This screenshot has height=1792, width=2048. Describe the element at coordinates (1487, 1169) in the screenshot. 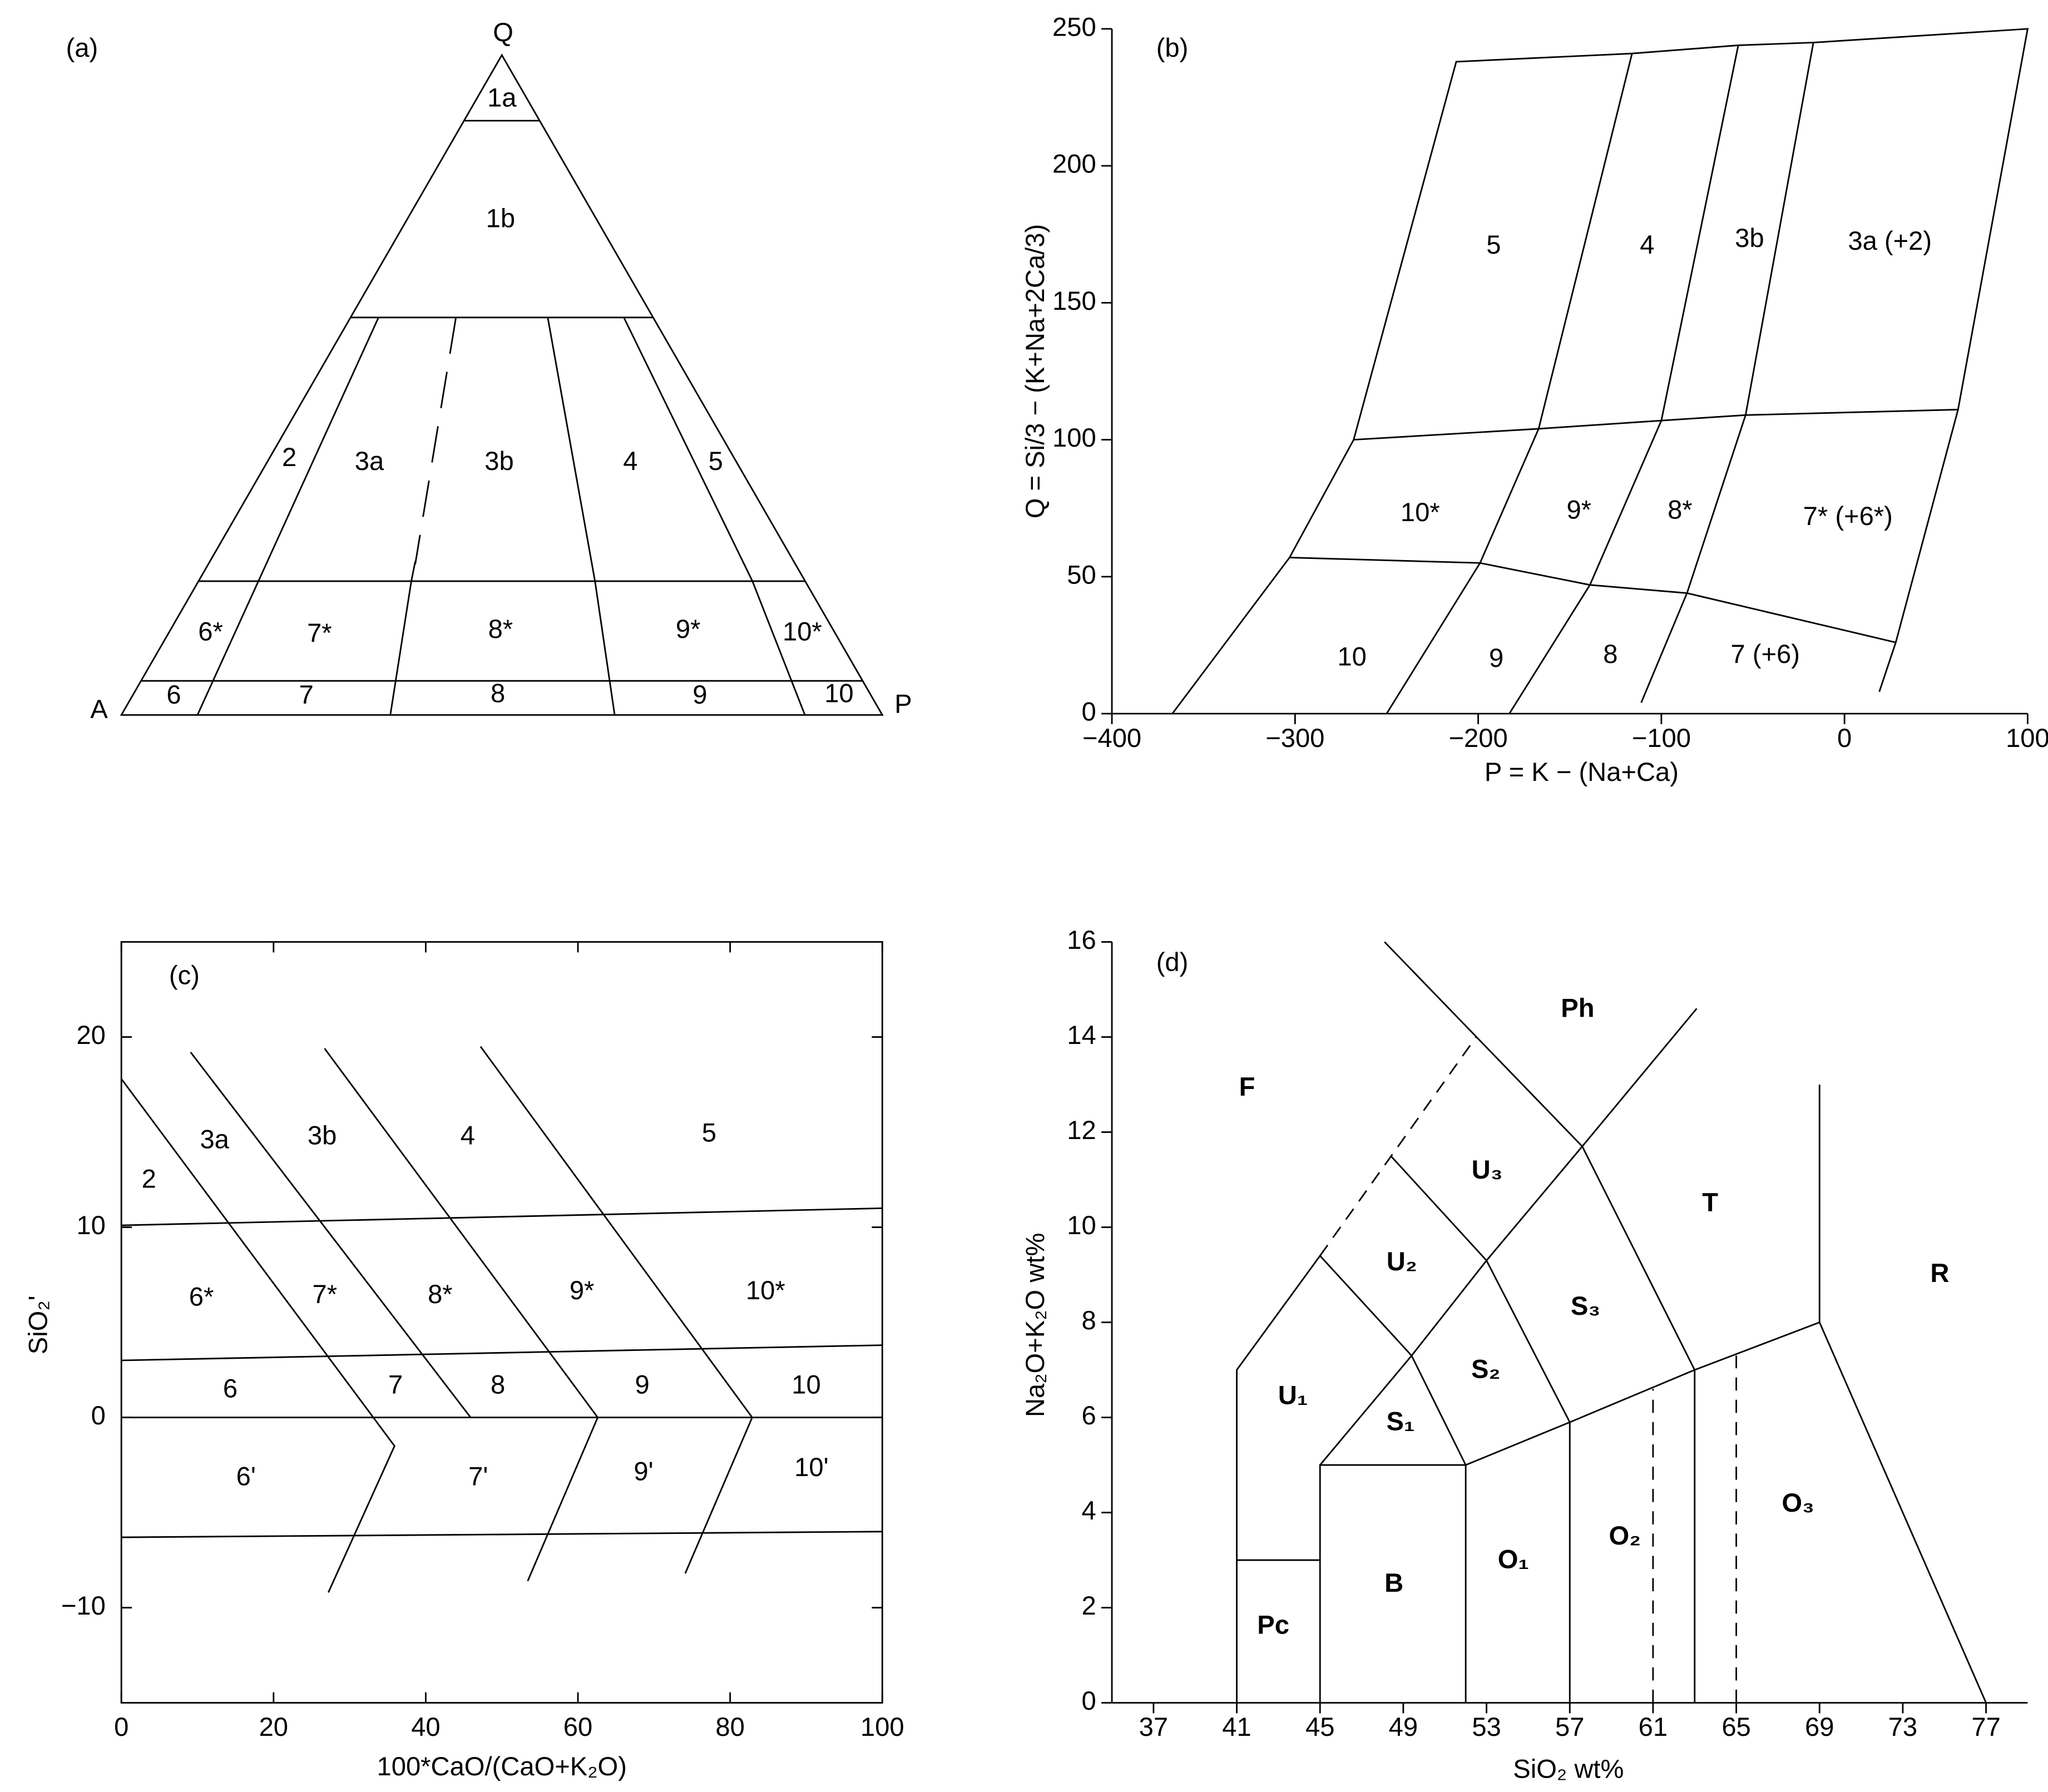

I see `region-label: U₃` at that location.